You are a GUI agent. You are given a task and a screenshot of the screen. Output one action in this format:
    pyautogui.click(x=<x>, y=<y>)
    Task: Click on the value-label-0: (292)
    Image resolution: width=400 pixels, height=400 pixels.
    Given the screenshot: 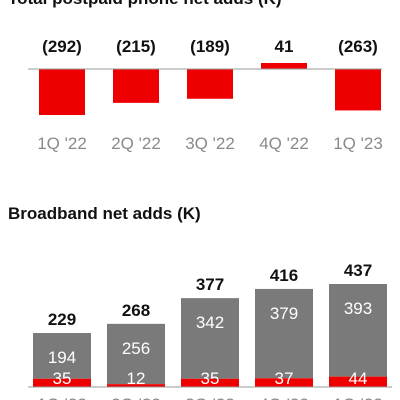 What is the action you would take?
    pyautogui.click(x=62, y=46)
    